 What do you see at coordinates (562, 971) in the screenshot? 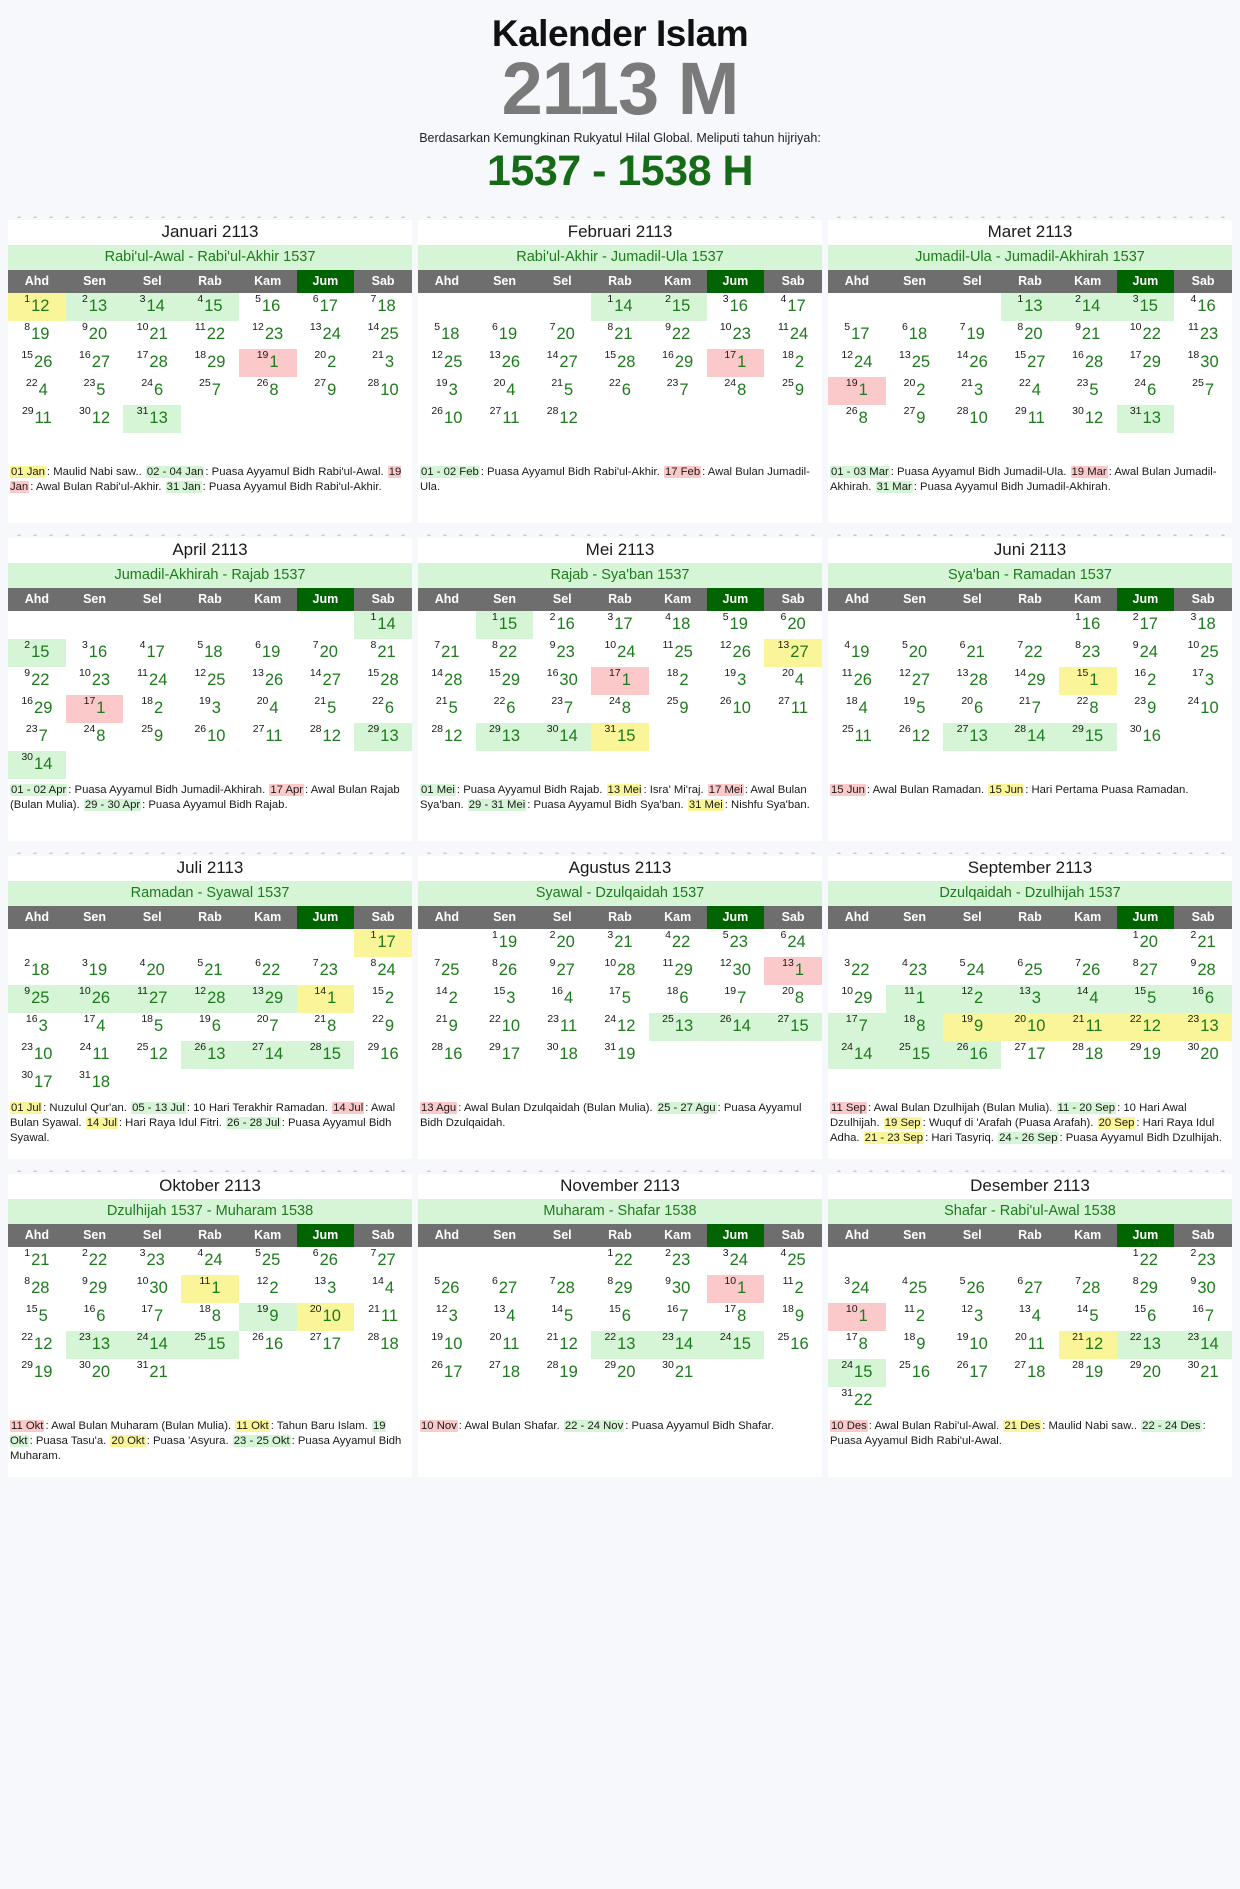
I see `calendar-day-cell: 927` at bounding box center [562, 971].